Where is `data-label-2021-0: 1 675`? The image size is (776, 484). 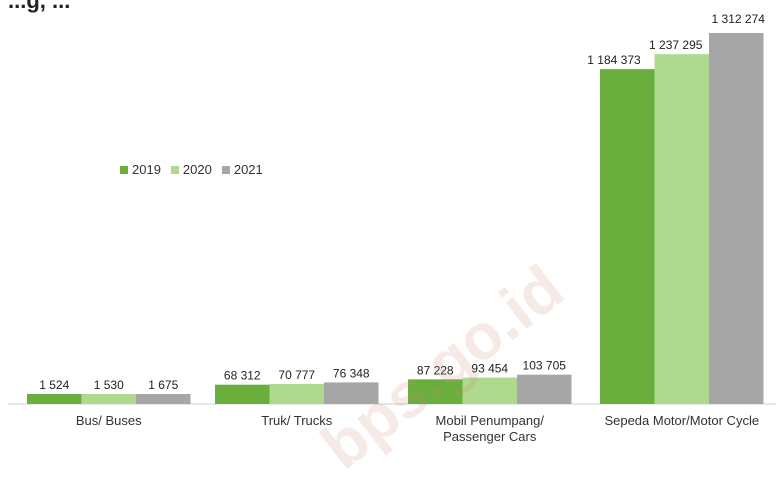 data-label-2021-0: 1 675 is located at coordinates (163, 385).